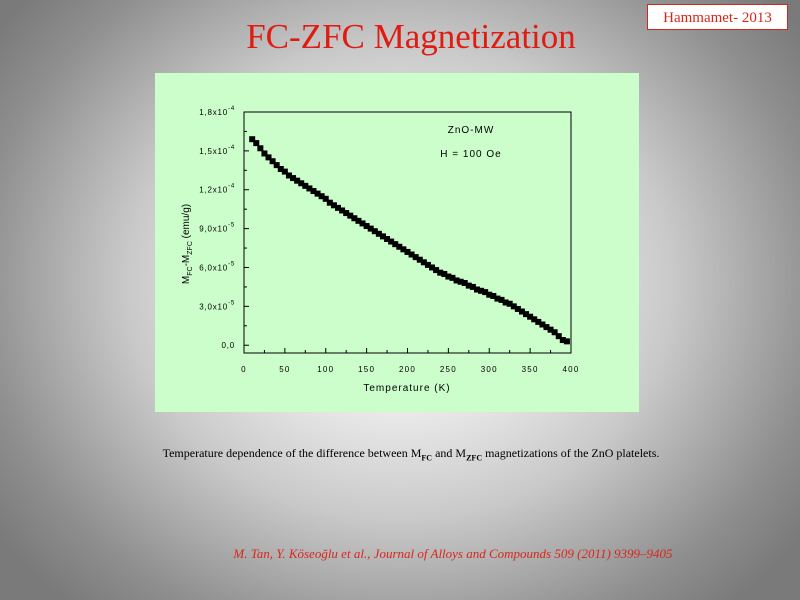 The height and width of the screenshot is (600, 800). Describe the element at coordinates (187, 244) in the screenshot. I see `y-axis-label: MFC-MZFC (emu/g)` at that location.